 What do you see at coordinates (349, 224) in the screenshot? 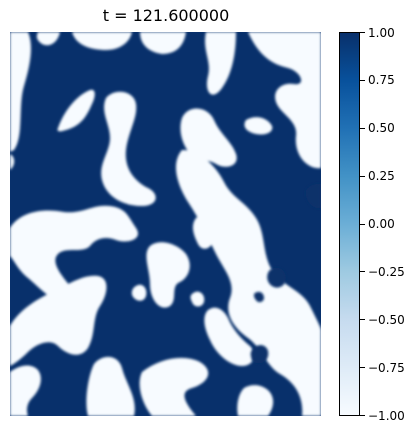
I see `colorbar` at bounding box center [349, 224].